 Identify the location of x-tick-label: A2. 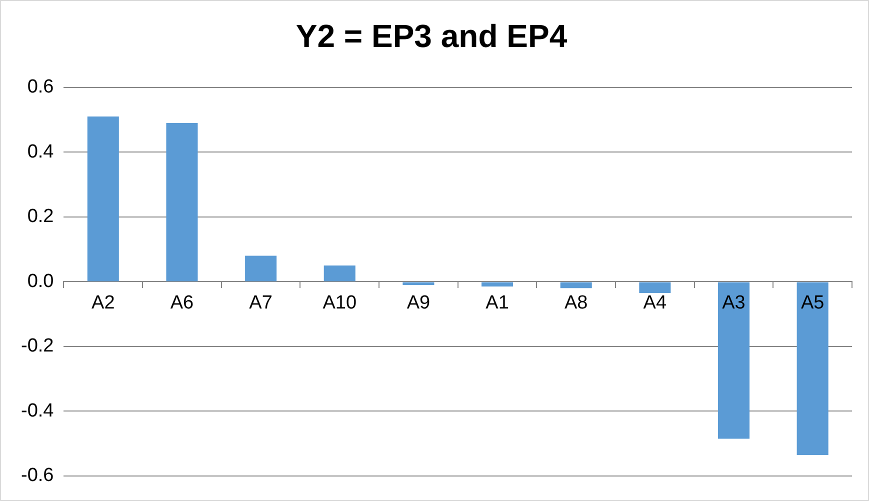
(103, 303).